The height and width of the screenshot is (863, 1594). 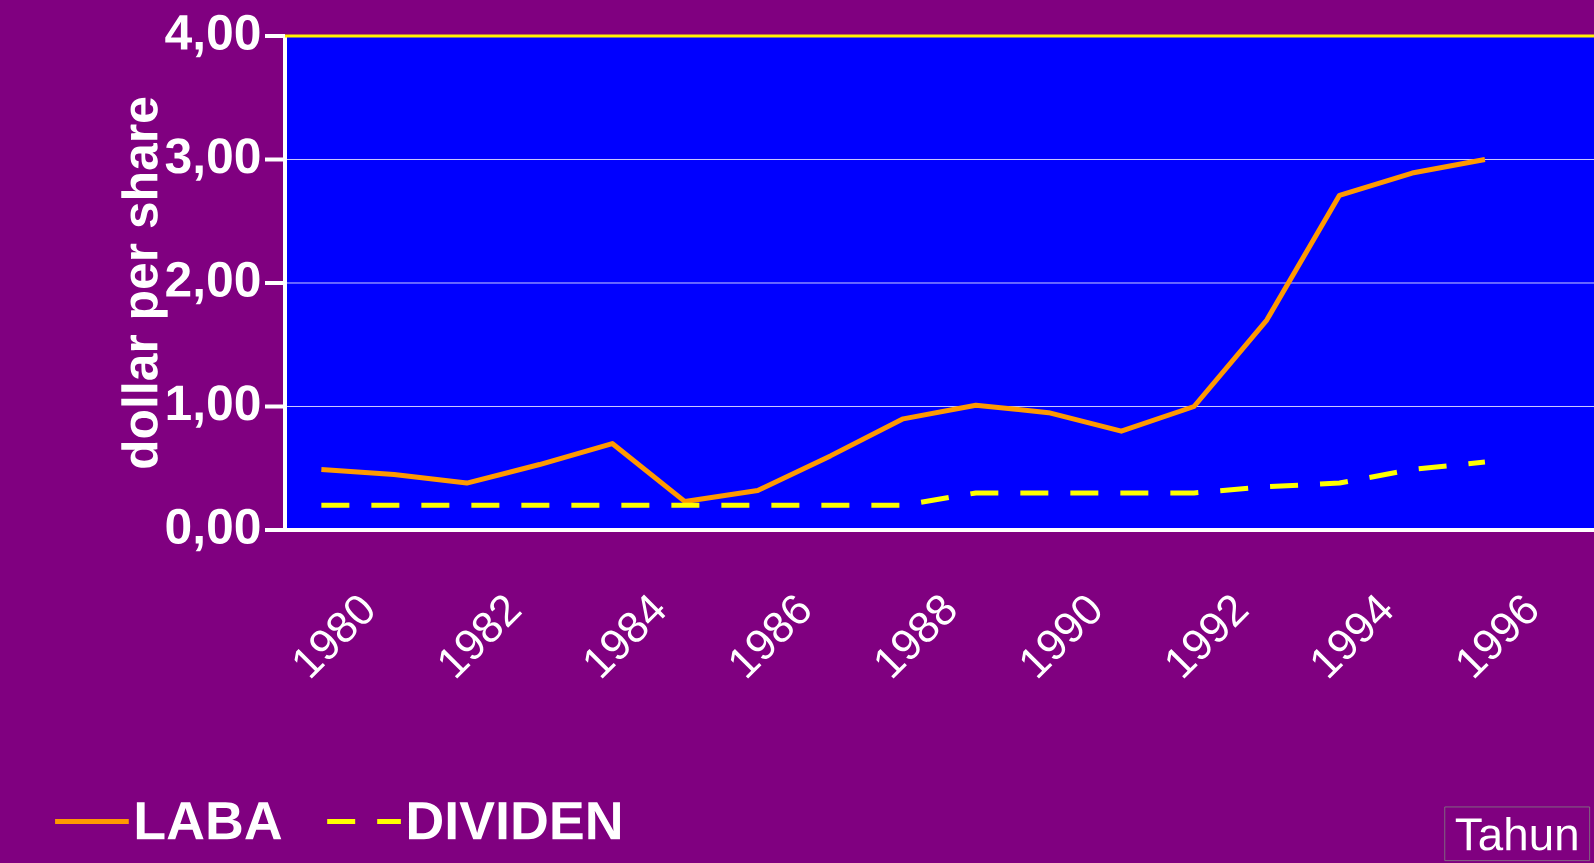 I want to click on legend-label: DIVIDEN, so click(x=514, y=821).